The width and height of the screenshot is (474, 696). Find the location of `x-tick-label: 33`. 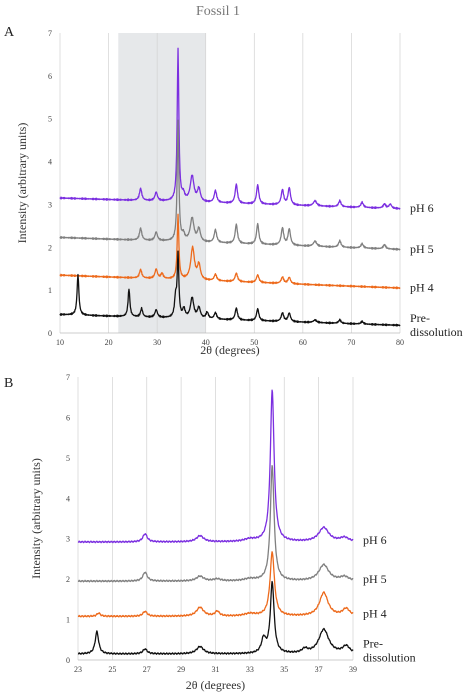

x-tick-label: 33 is located at coordinates (250, 669).